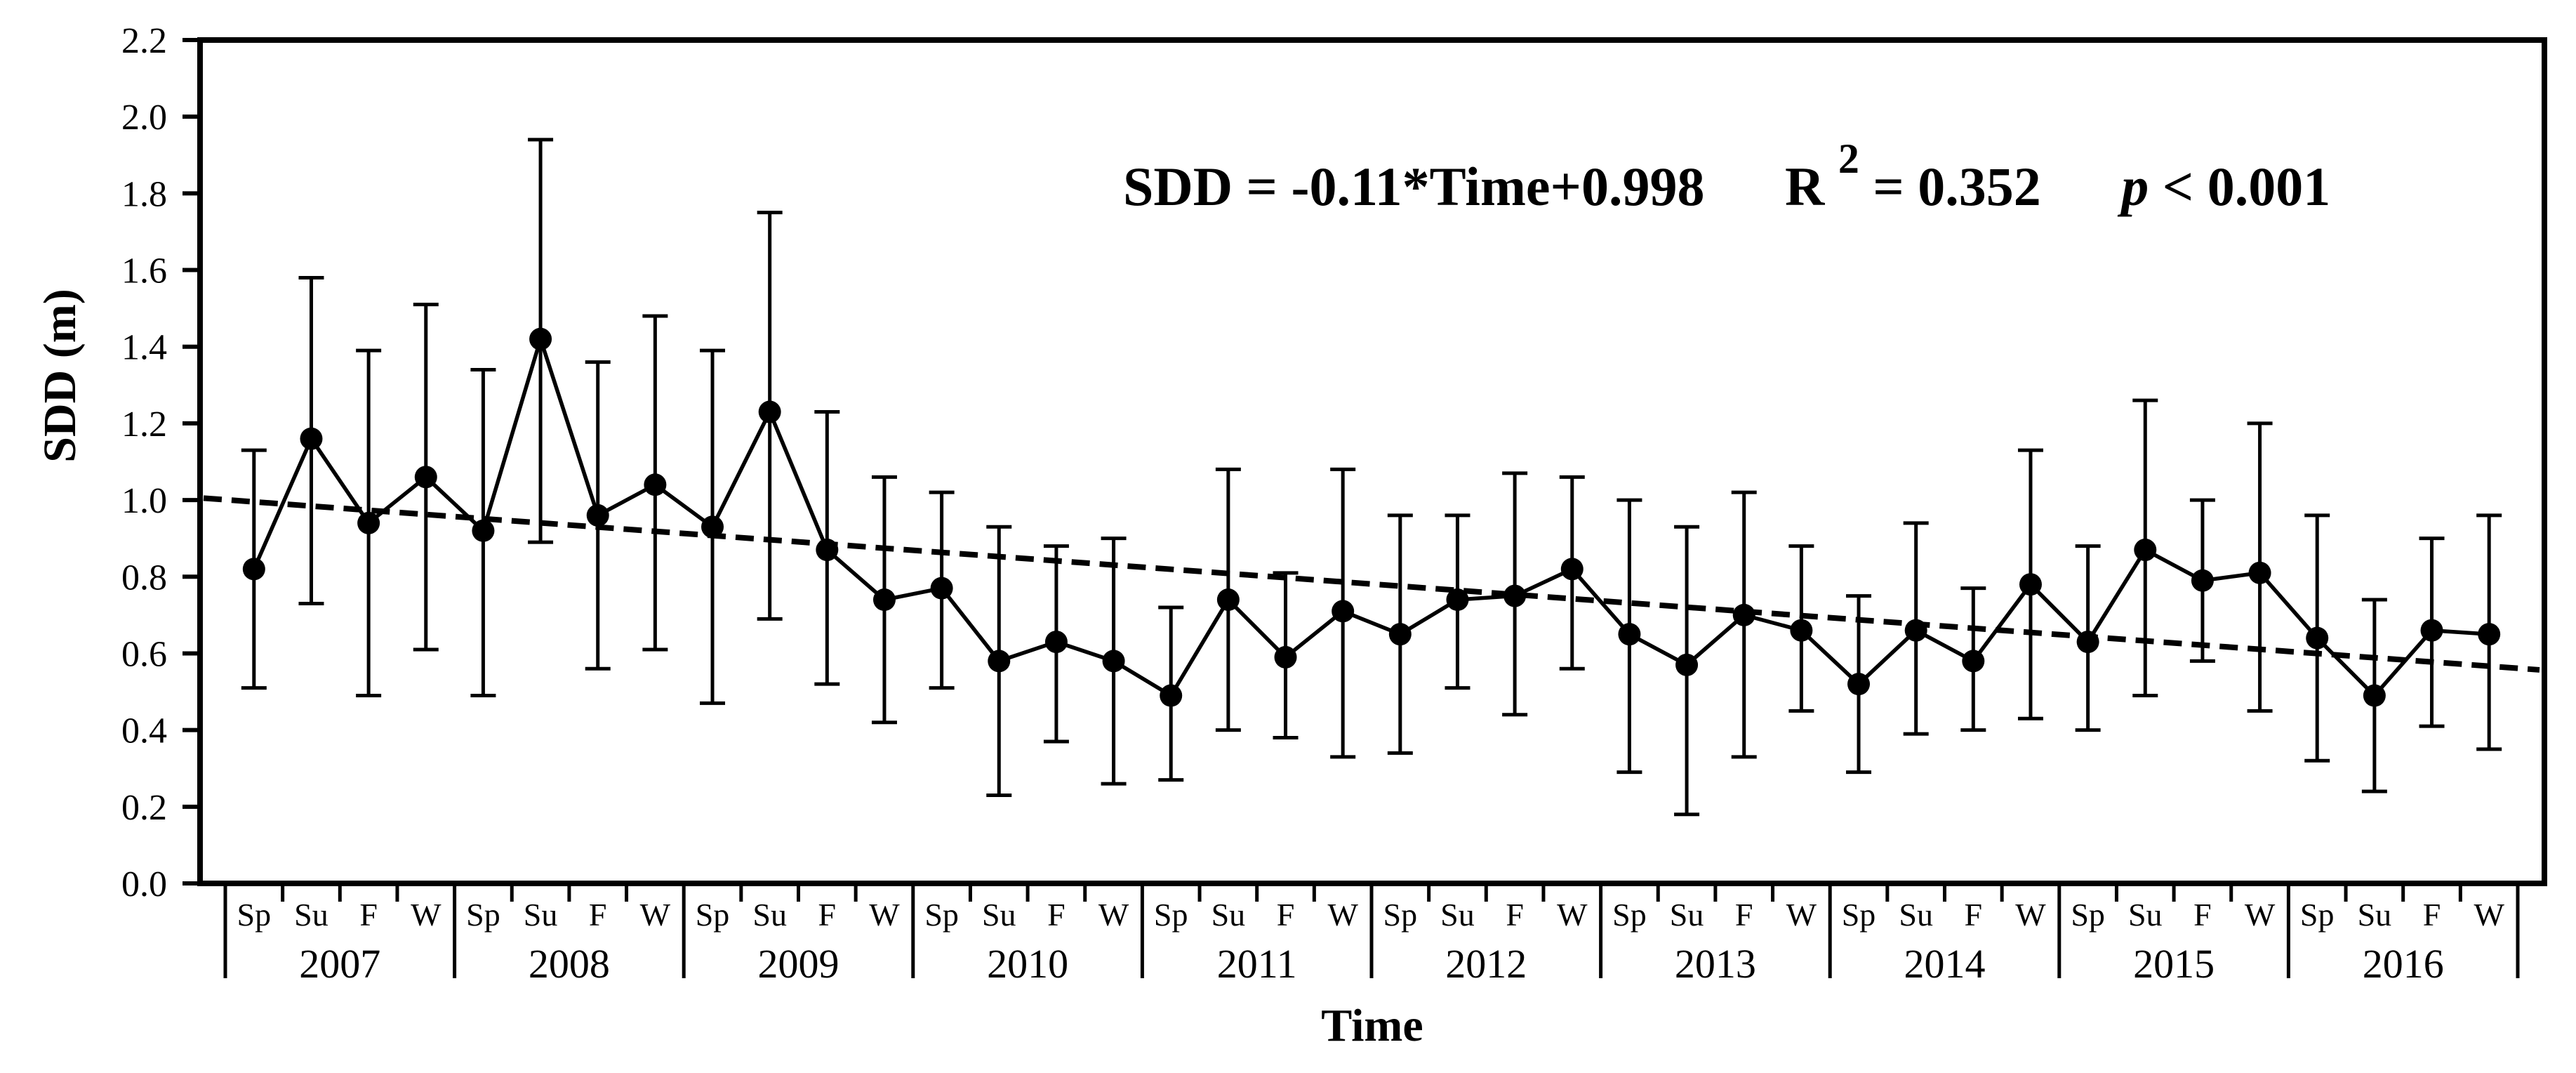 This screenshot has width=2576, height=1073. What do you see at coordinates (144, 271) in the screenshot?
I see `y-tick-label: 1.6` at bounding box center [144, 271].